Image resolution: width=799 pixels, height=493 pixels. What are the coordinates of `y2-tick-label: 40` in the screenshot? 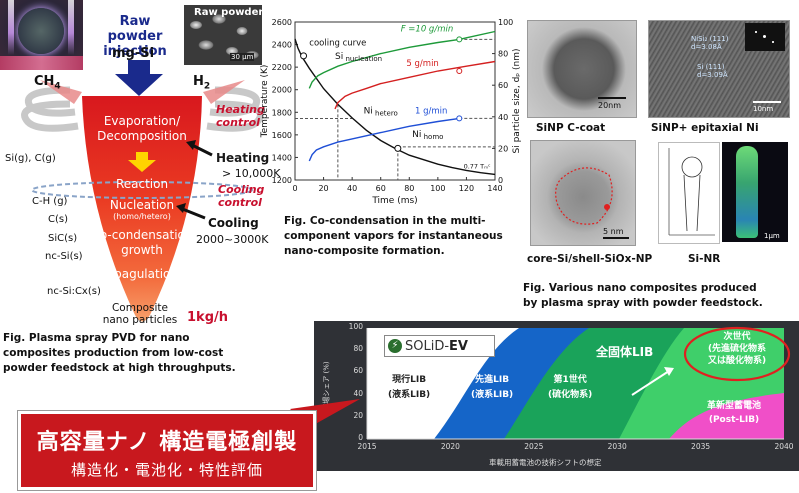 It's located at (503, 117).